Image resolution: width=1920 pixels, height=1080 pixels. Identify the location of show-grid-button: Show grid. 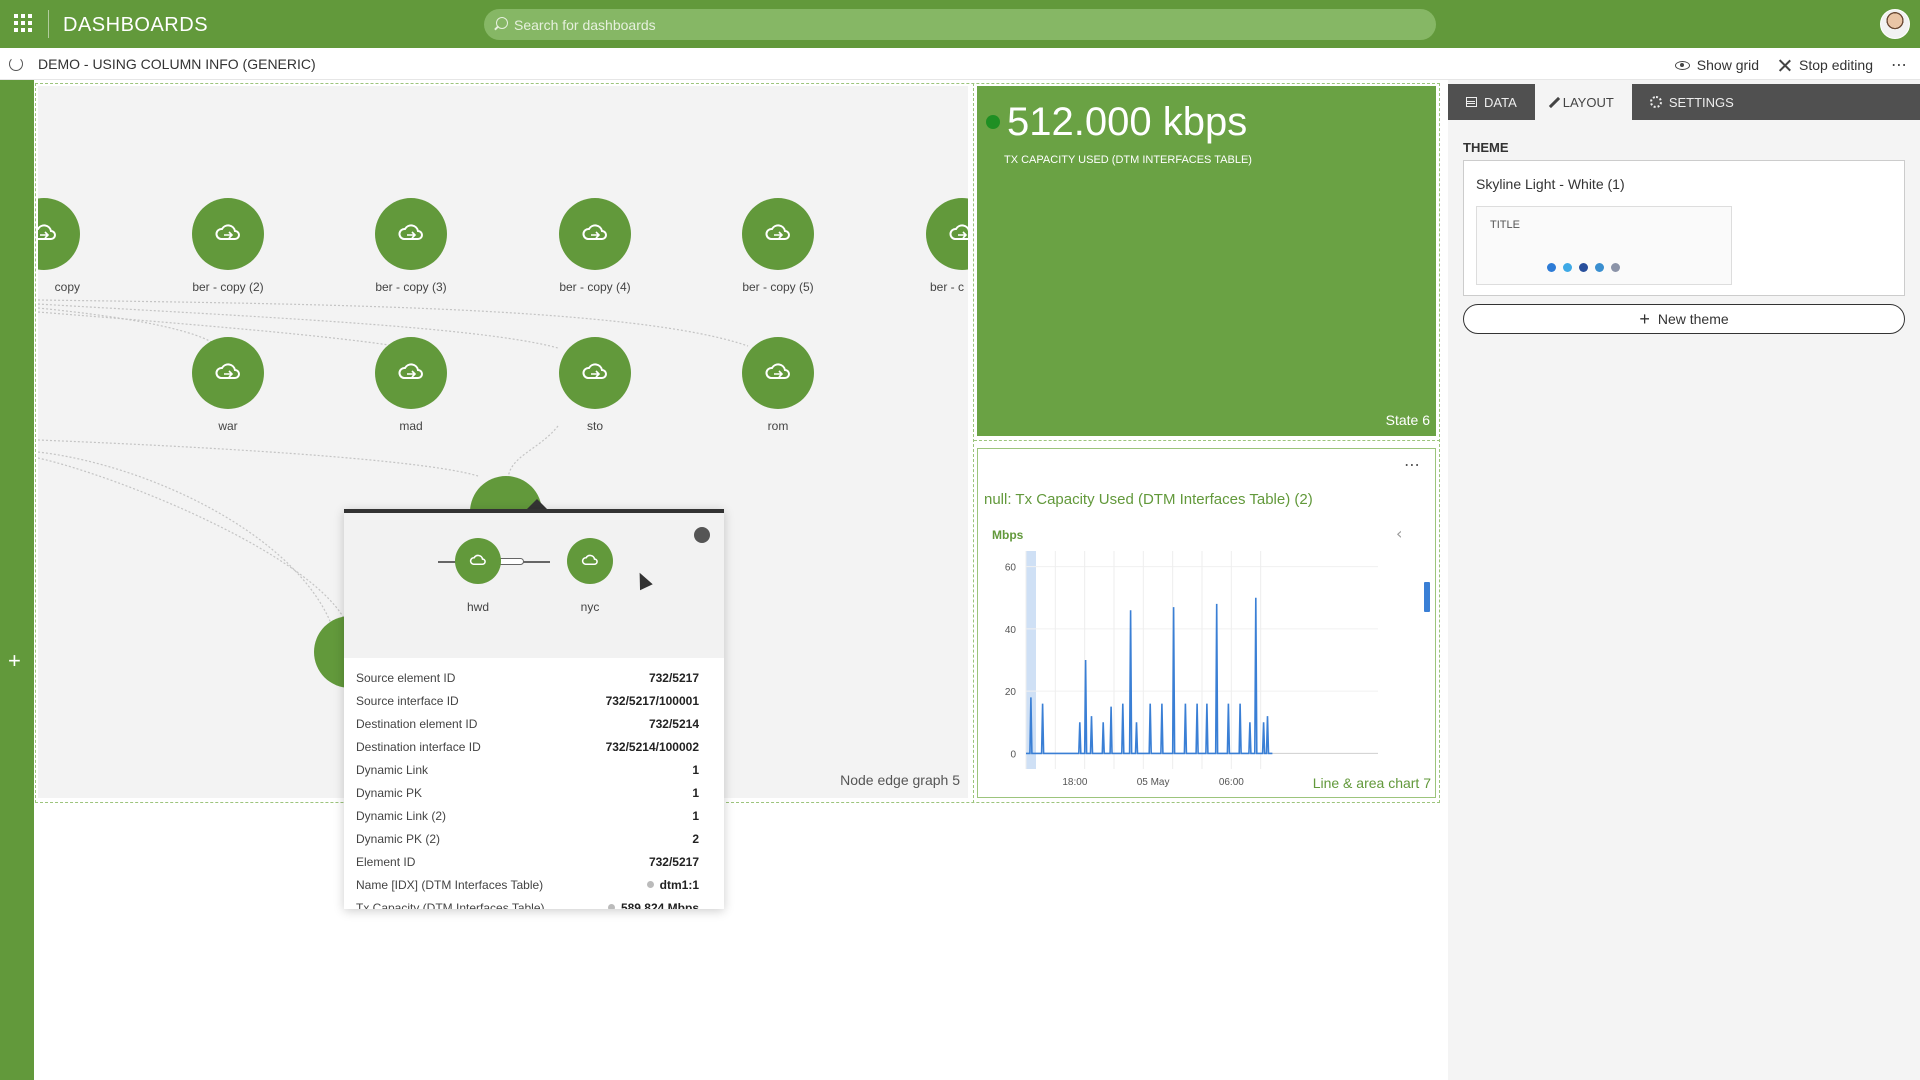
(1716, 65).